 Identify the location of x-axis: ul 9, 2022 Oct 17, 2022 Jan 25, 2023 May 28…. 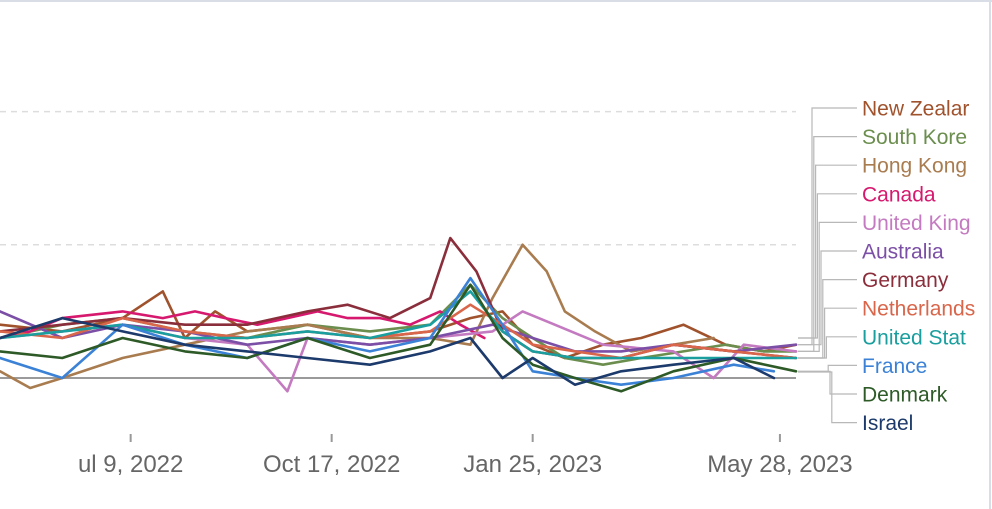
(465, 456).